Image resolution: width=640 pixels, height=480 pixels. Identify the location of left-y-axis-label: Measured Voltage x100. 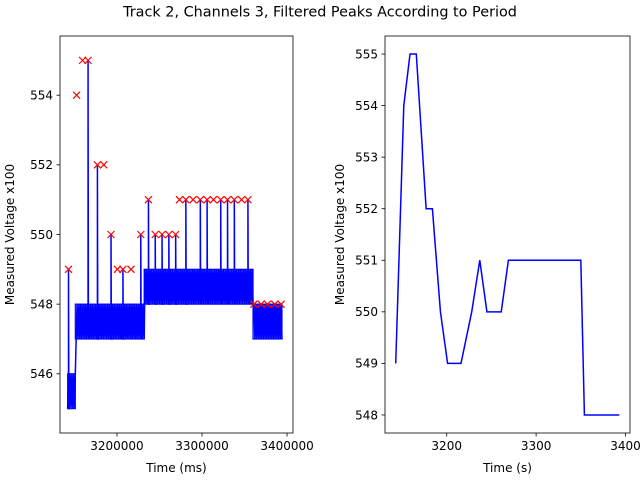
(10, 234).